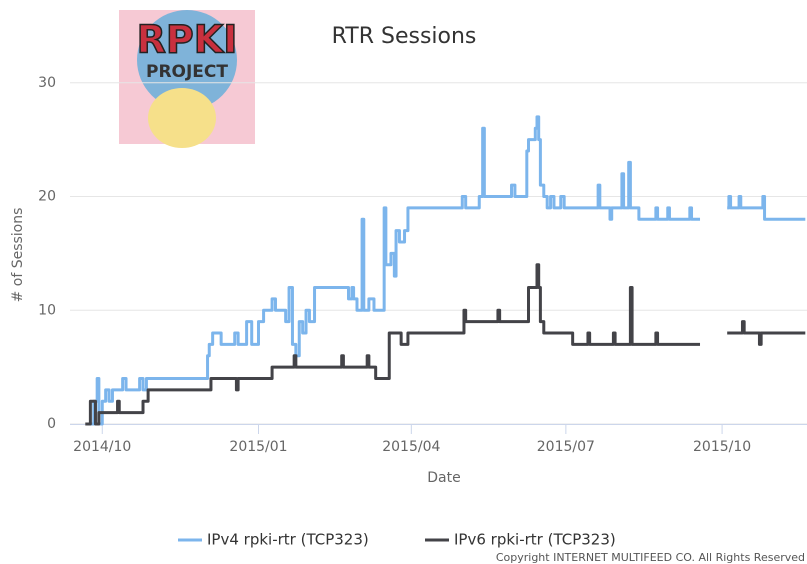  What do you see at coordinates (51, 424) in the screenshot?
I see `y-tick-label: 0` at bounding box center [51, 424].